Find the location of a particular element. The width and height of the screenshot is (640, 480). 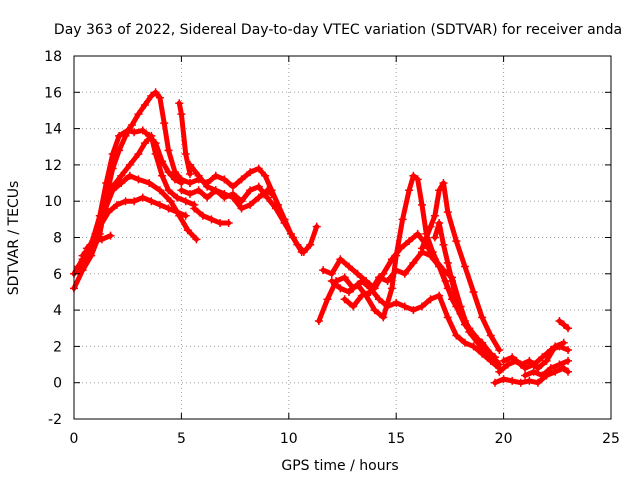

y-tick-label: 4 is located at coordinates (57, 311).